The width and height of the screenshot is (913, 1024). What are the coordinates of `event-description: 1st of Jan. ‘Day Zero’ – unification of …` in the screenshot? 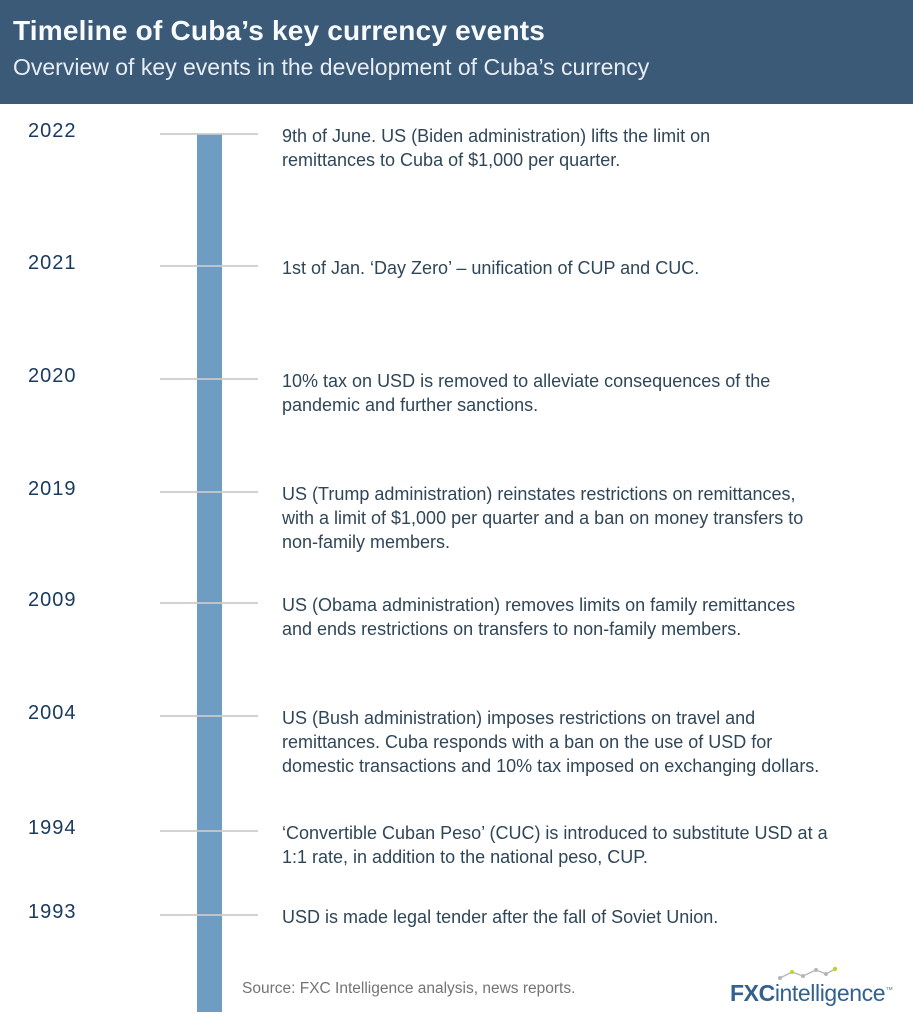 It's located at (491, 268).